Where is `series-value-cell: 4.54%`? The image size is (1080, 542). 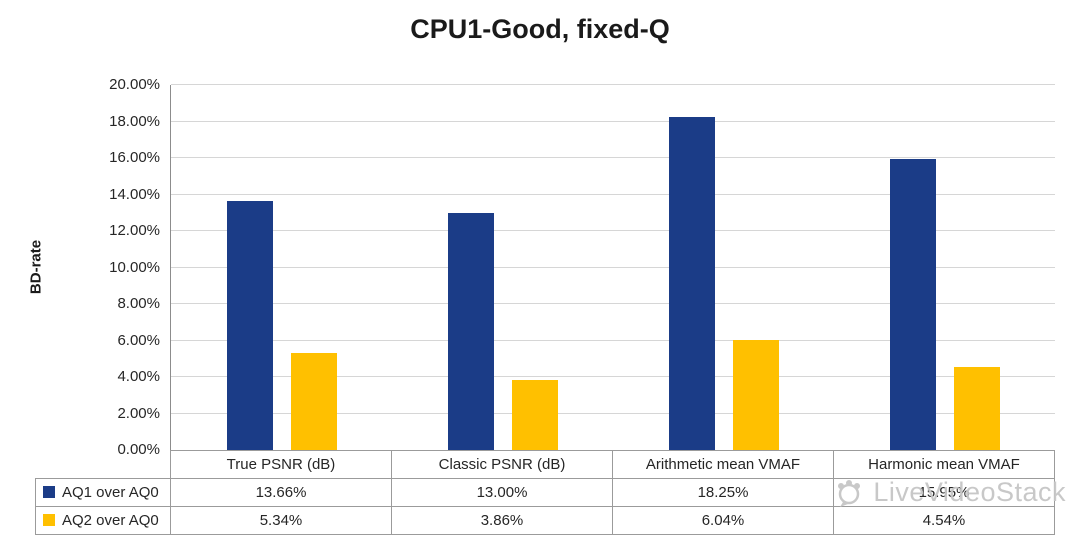 series-value-cell: 4.54% is located at coordinates (944, 520).